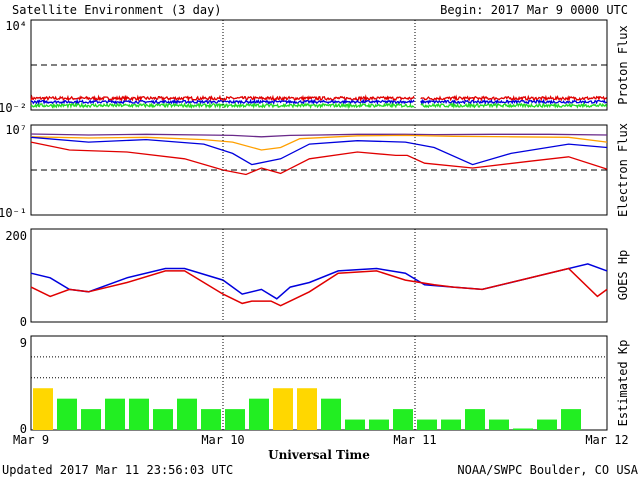  What do you see at coordinates (623, 383) in the screenshot?
I see `kp-ylabel: Estimated Kp` at bounding box center [623, 383].